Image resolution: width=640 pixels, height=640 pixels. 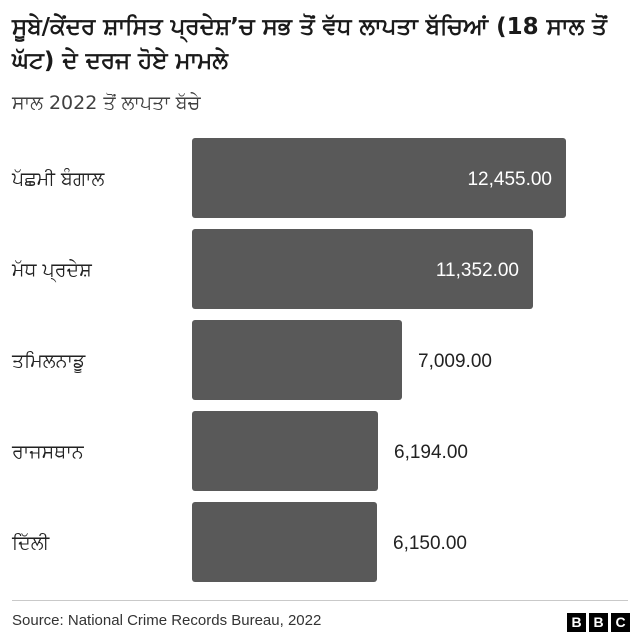 What do you see at coordinates (48, 452) in the screenshot?
I see `category-label: ਰਾਜਸਥਾਨ` at bounding box center [48, 452].